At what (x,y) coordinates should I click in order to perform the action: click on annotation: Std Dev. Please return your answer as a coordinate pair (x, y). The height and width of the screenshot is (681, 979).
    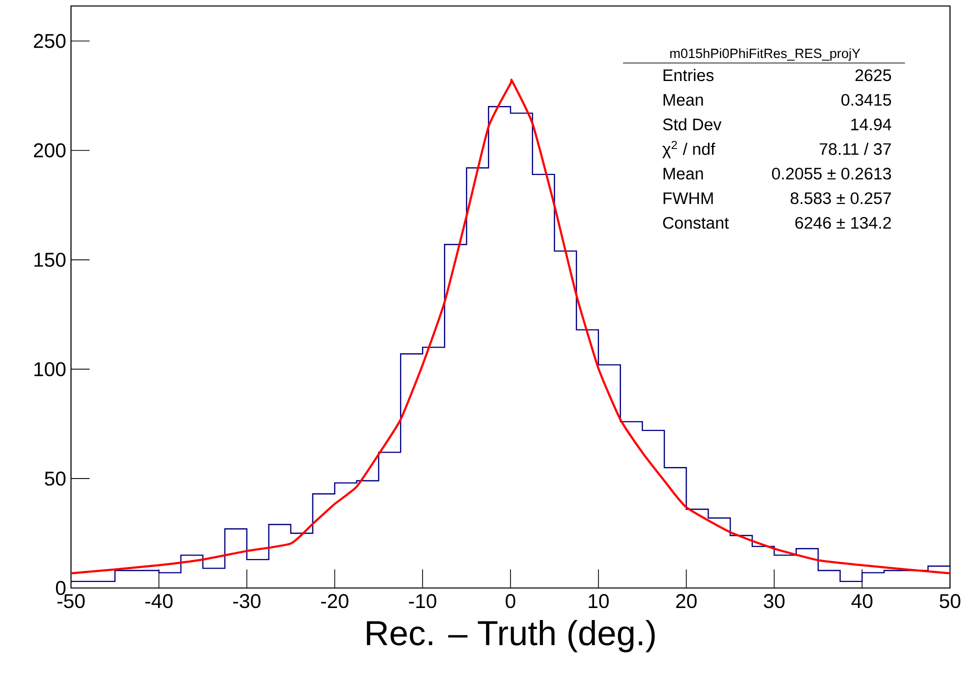
    Looking at the image, I should click on (692, 124).